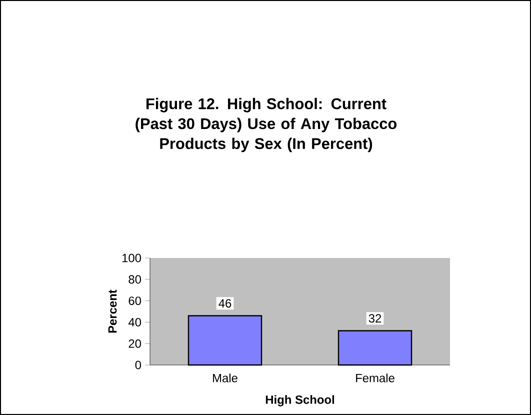 The height and width of the screenshot is (415, 531). Describe the element at coordinates (138, 365) in the screenshot. I see `y-tick-label: 0` at that location.